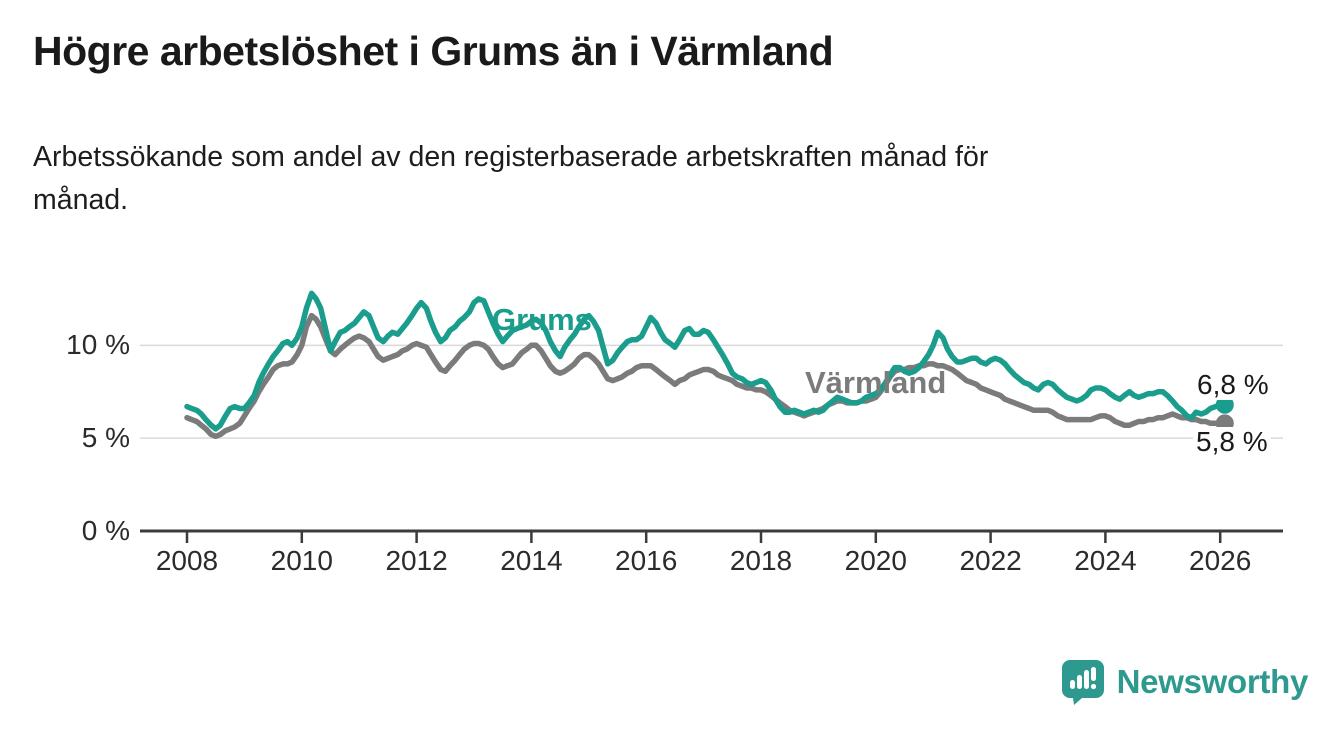 The width and height of the screenshot is (1340, 734). What do you see at coordinates (646, 560) in the screenshot?
I see `x-axis-label: 2016` at bounding box center [646, 560].